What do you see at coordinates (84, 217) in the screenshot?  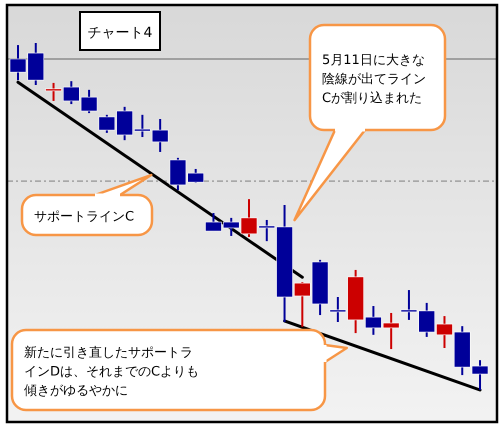 I see `annotation: サポートラインC` at bounding box center [84, 217].